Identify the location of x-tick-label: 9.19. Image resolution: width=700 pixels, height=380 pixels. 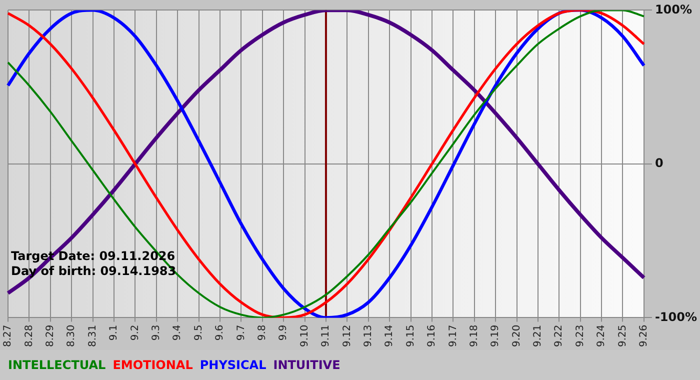
(496, 335).